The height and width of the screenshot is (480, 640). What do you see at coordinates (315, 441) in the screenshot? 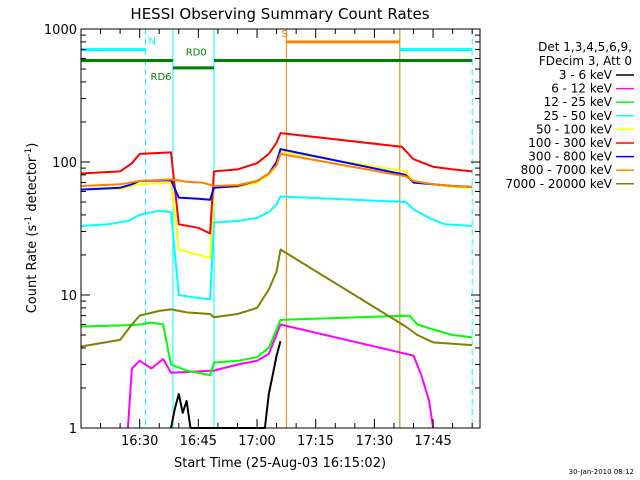
I see `x-tick-label-3: 17:15` at bounding box center [315, 441].